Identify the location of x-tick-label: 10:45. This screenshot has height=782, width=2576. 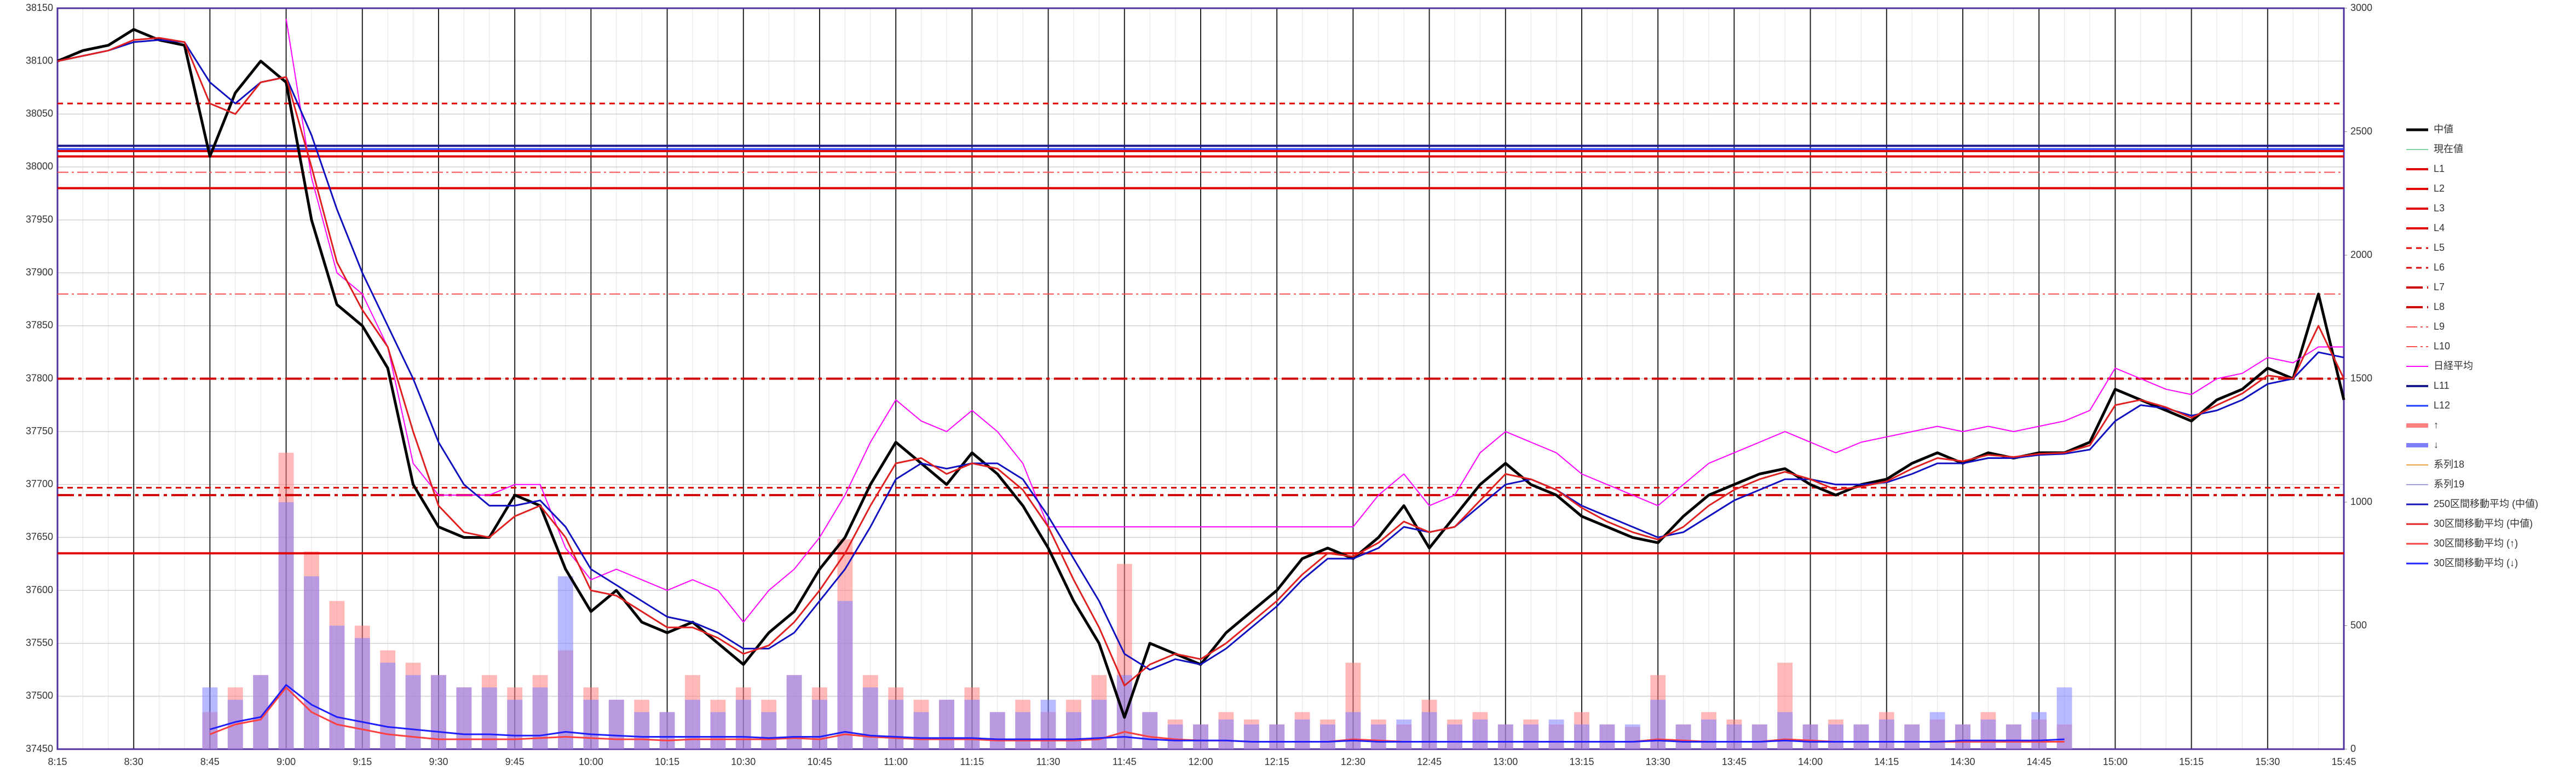
(819, 761).